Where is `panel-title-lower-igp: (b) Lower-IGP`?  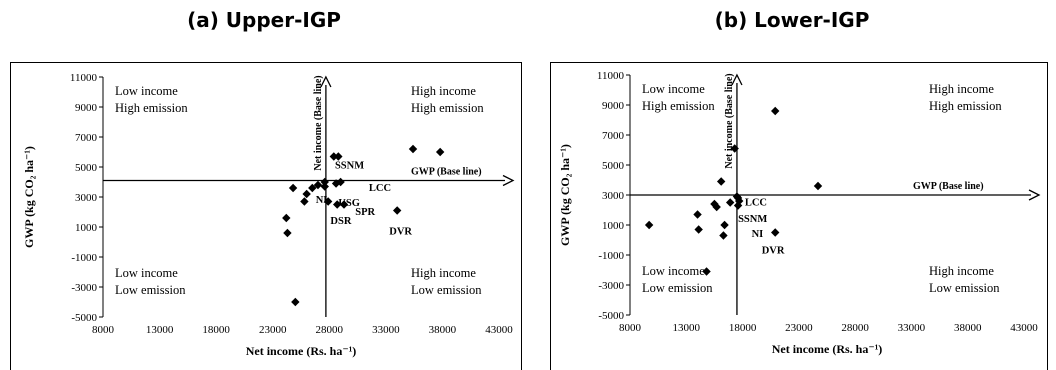 panel-title-lower-igp: (b) Lower-IGP is located at coordinates (792, 20).